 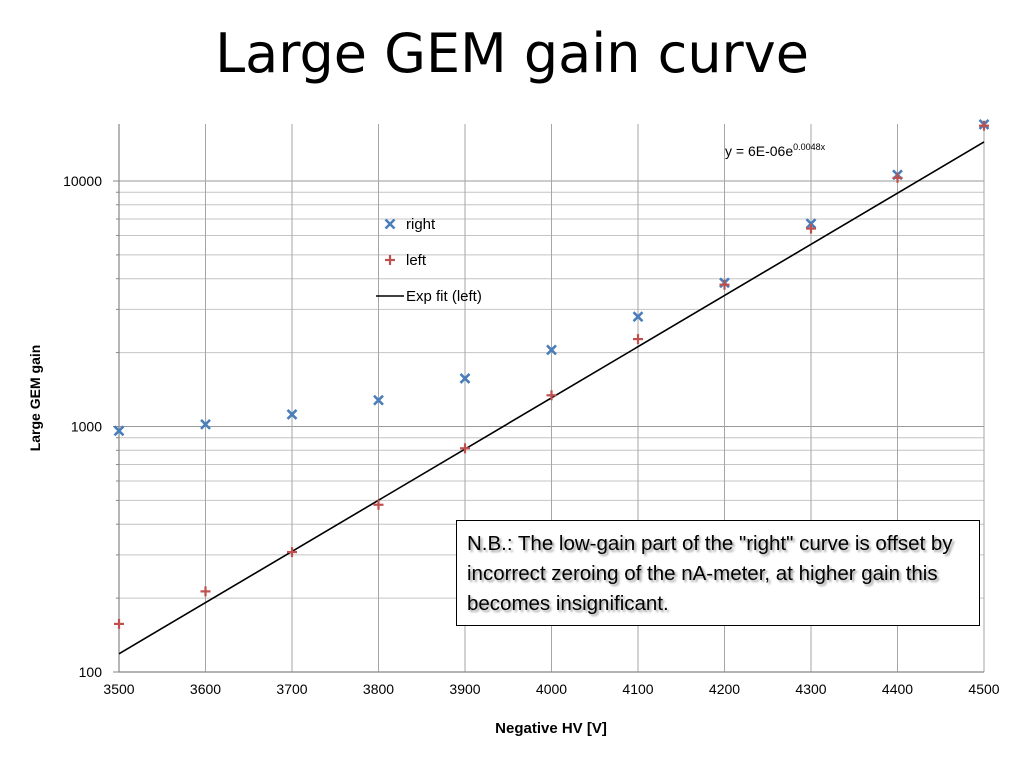 I want to click on y-tick-label: 10000, so click(x=82, y=181).